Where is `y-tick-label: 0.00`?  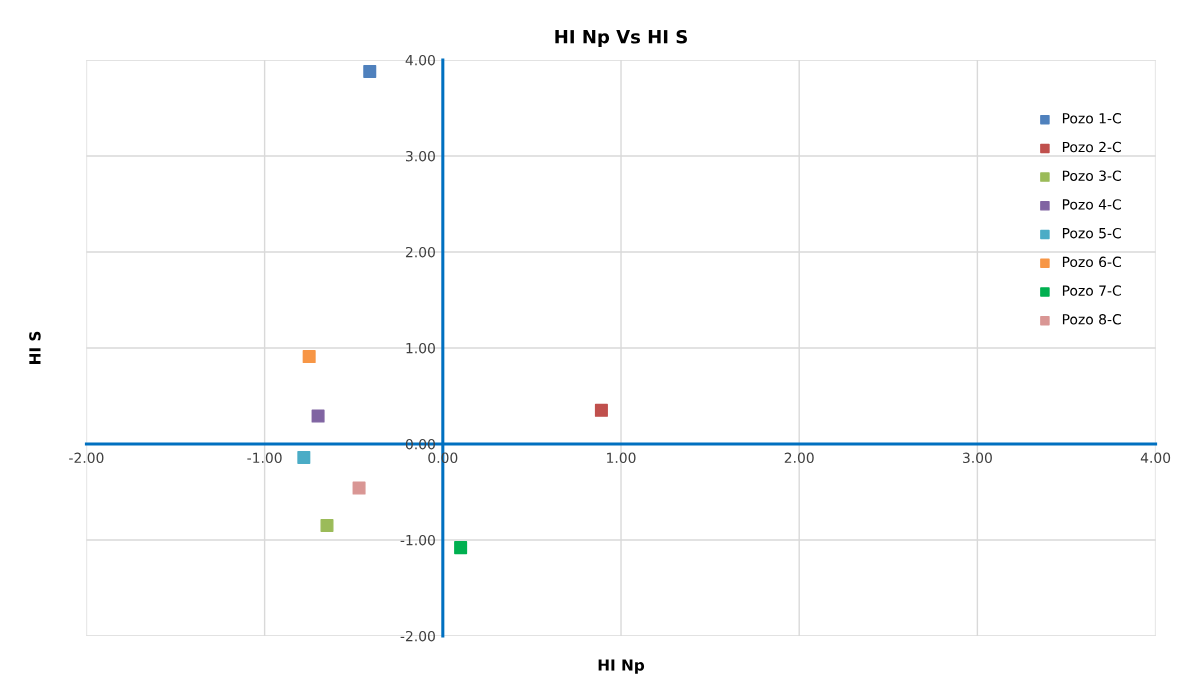 y-tick-label: 0.00 is located at coordinates (420, 444).